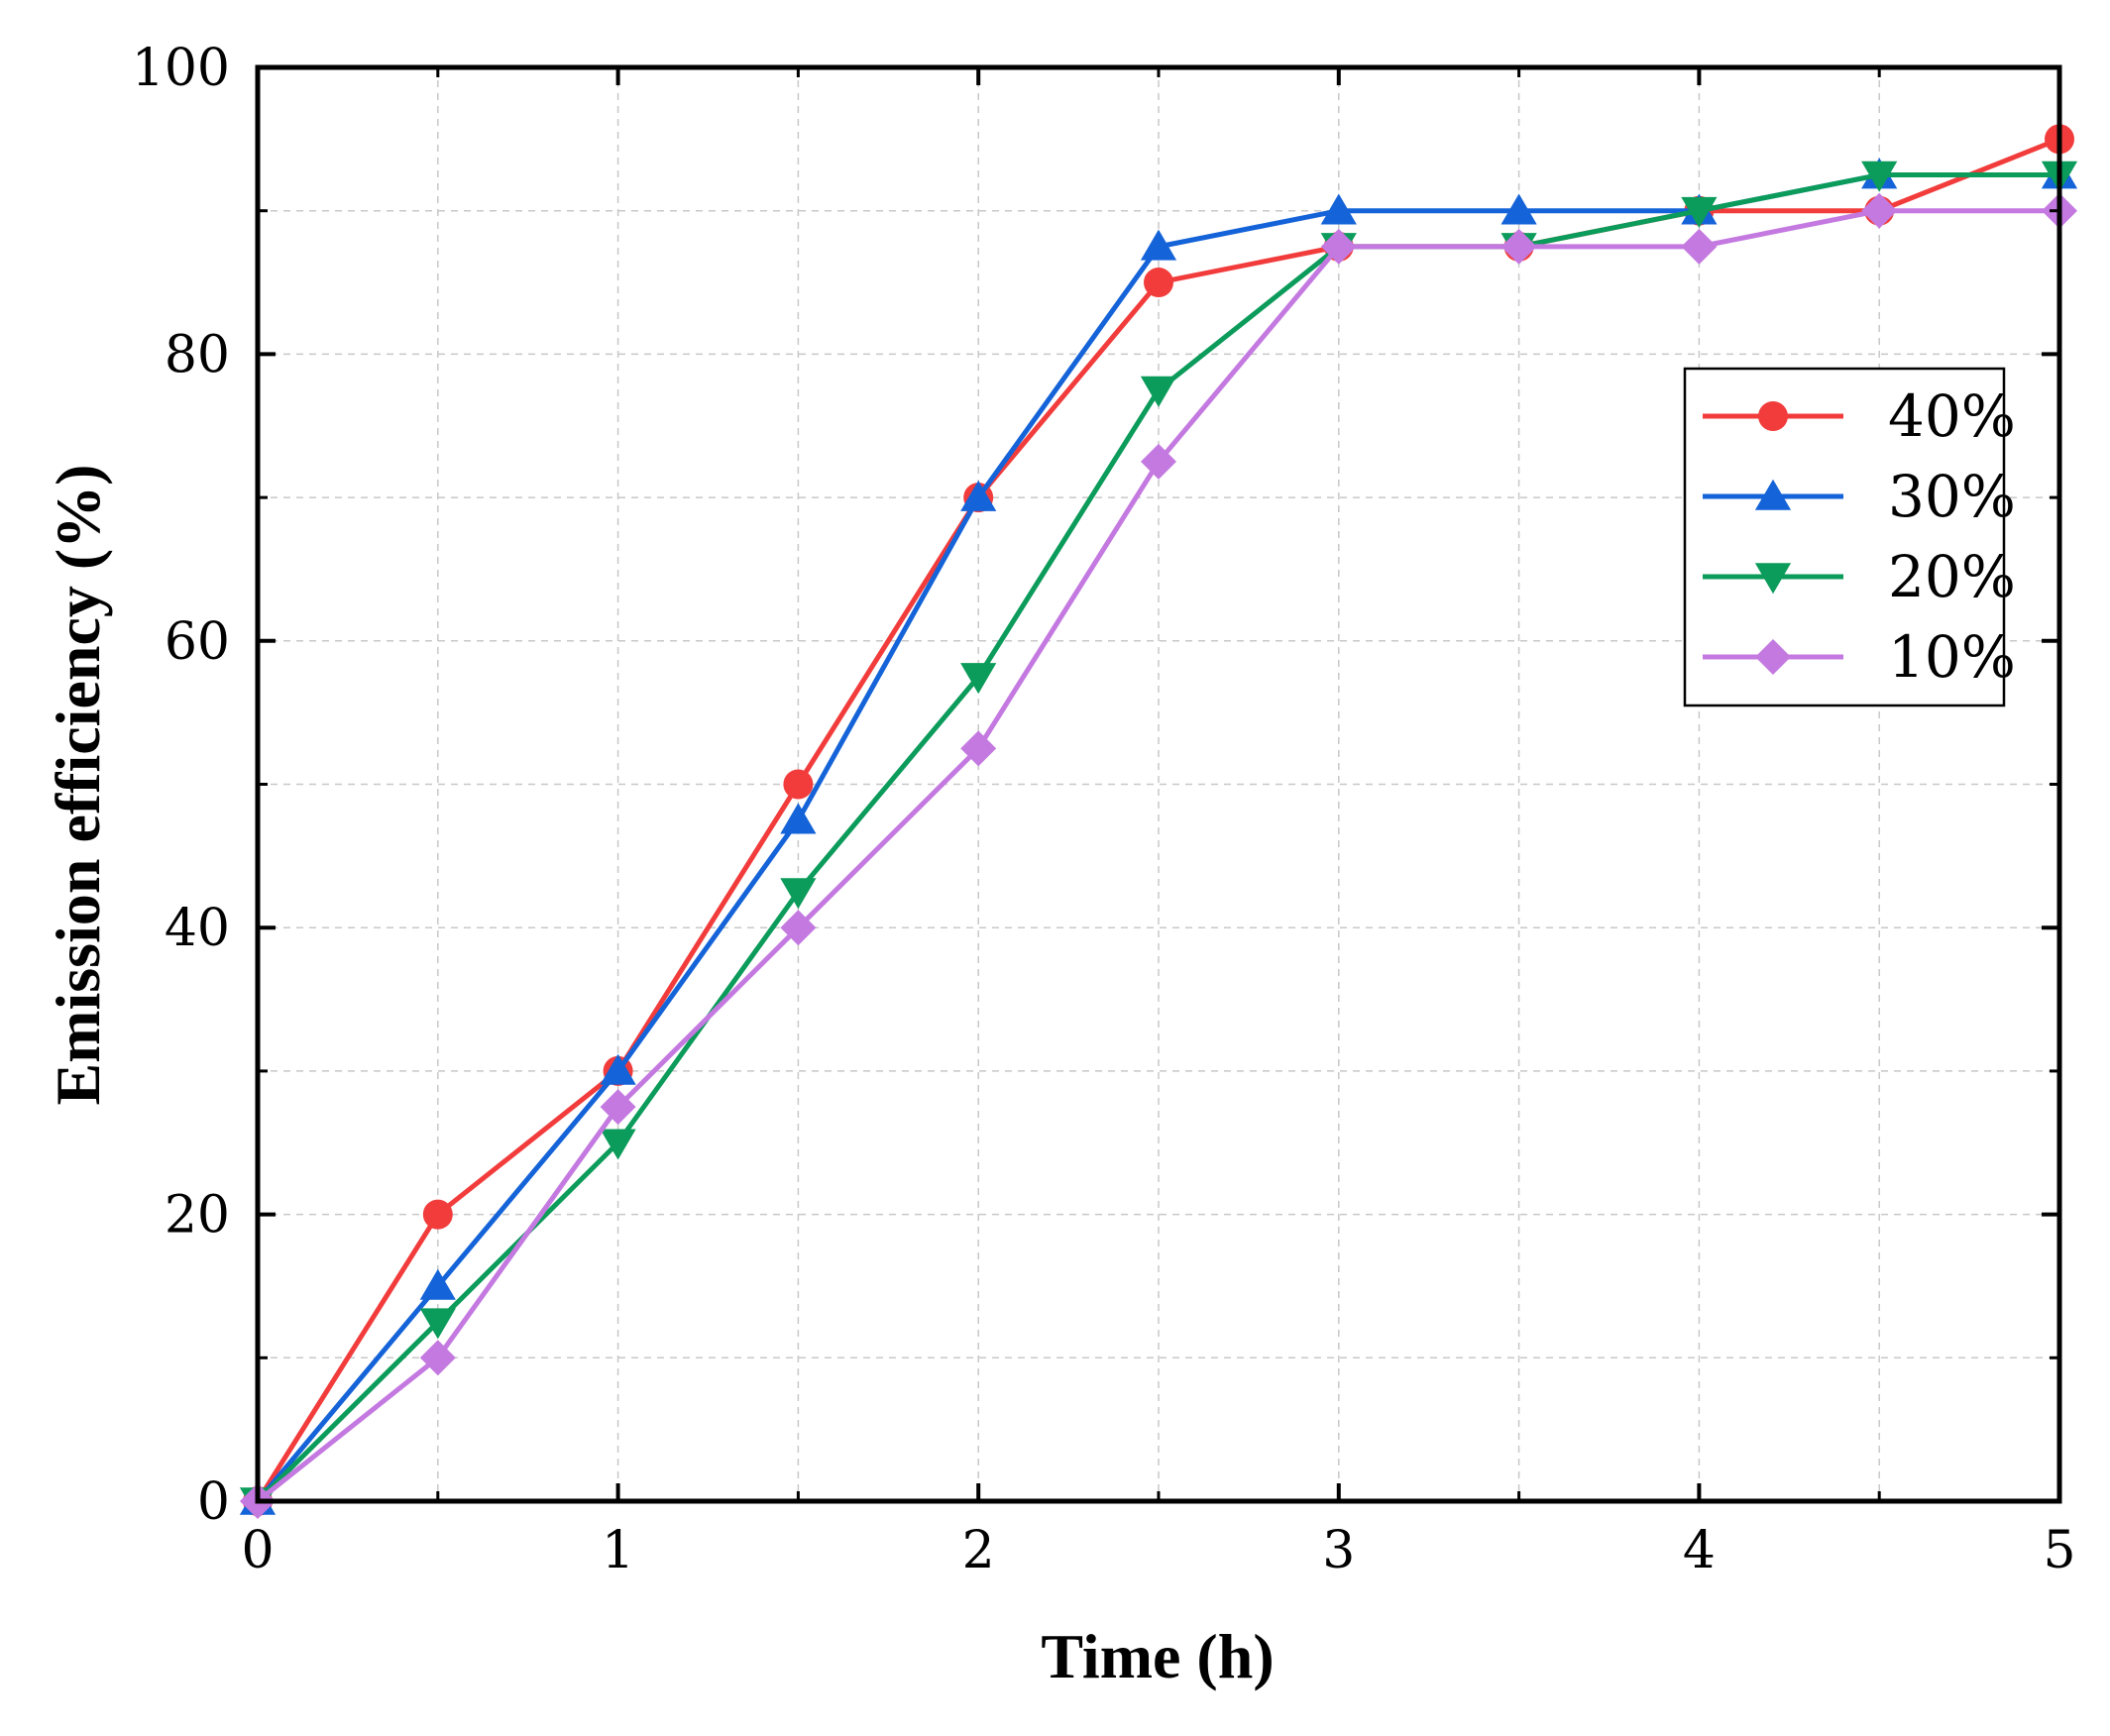 The image size is (2110, 1736). I want to click on legend-item: 10%, so click(1859, 657).